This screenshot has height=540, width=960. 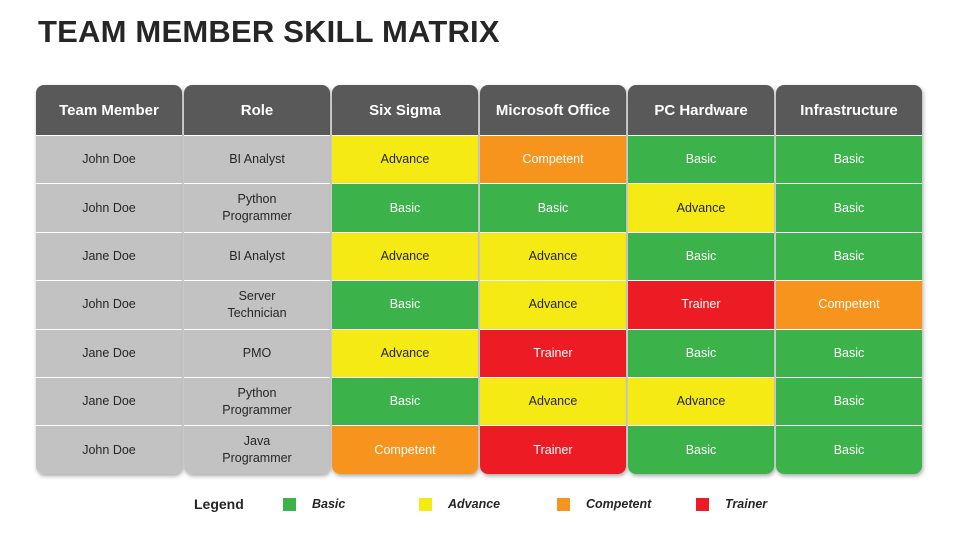 What do you see at coordinates (257, 449) in the screenshot?
I see `role-cell: Java Programmer` at bounding box center [257, 449].